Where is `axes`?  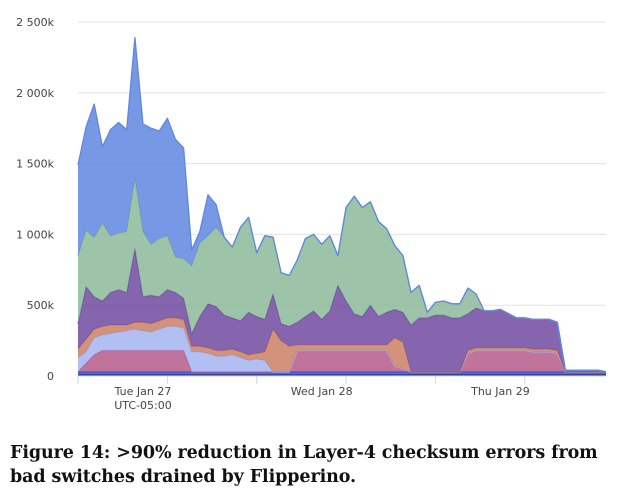
axes is located at coordinates (341, 379).